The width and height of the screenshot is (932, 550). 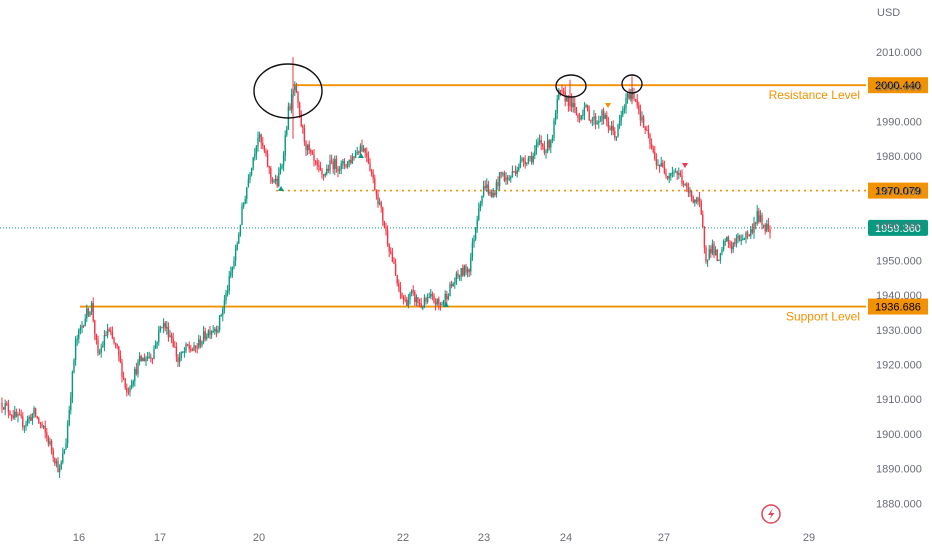 I want to click on x-tick-label: 22, so click(x=403, y=538).